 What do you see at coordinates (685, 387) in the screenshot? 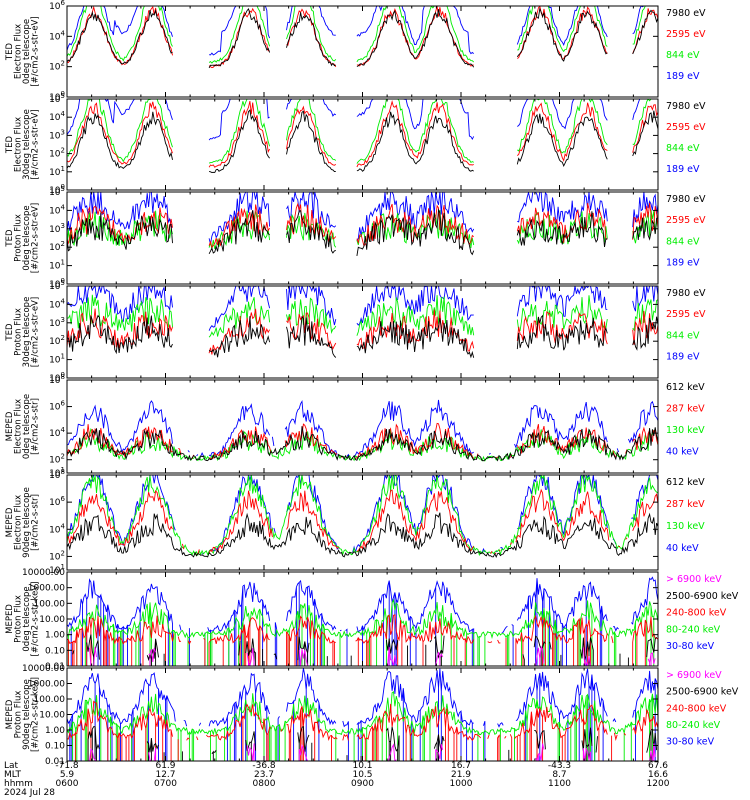
I see `legend-4-0: 612 keV` at bounding box center [685, 387].